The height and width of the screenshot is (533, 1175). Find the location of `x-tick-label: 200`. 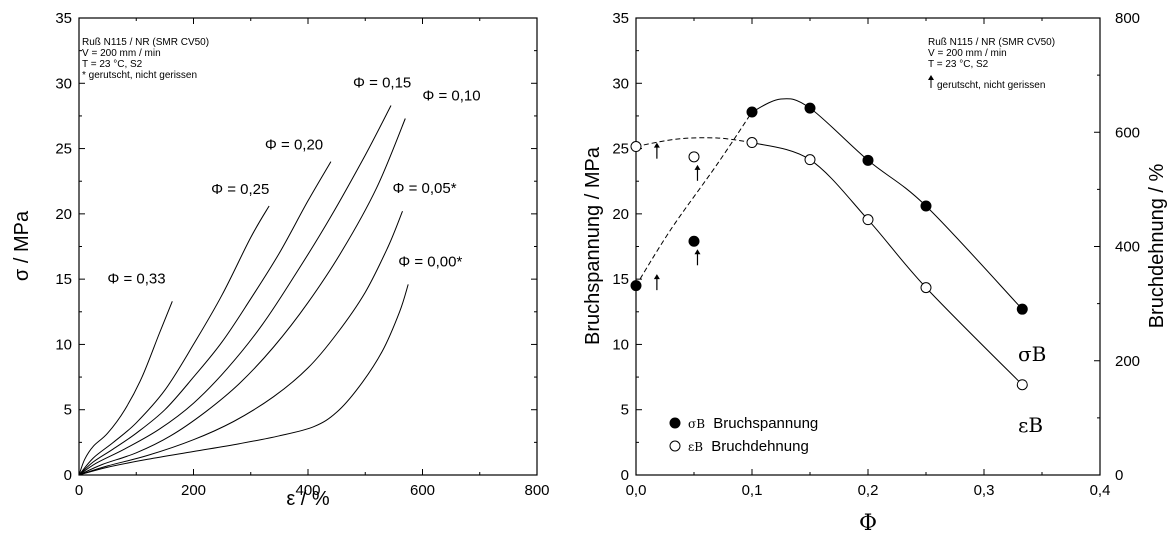

x-tick-label: 200 is located at coordinates (193, 490).